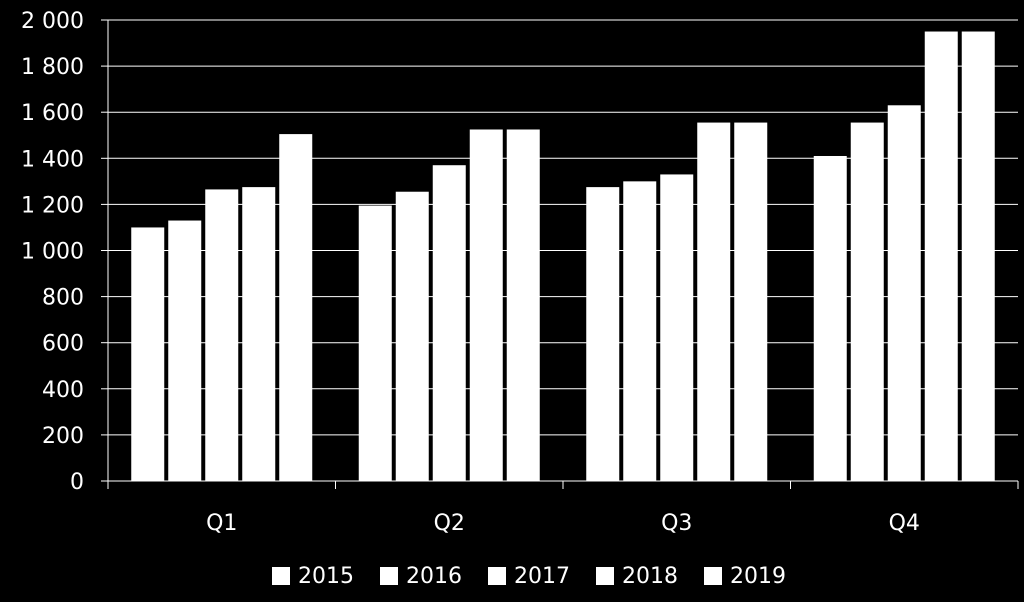  Describe the element at coordinates (523, 305) in the screenshot. I see `bar-2019-Q2` at that location.